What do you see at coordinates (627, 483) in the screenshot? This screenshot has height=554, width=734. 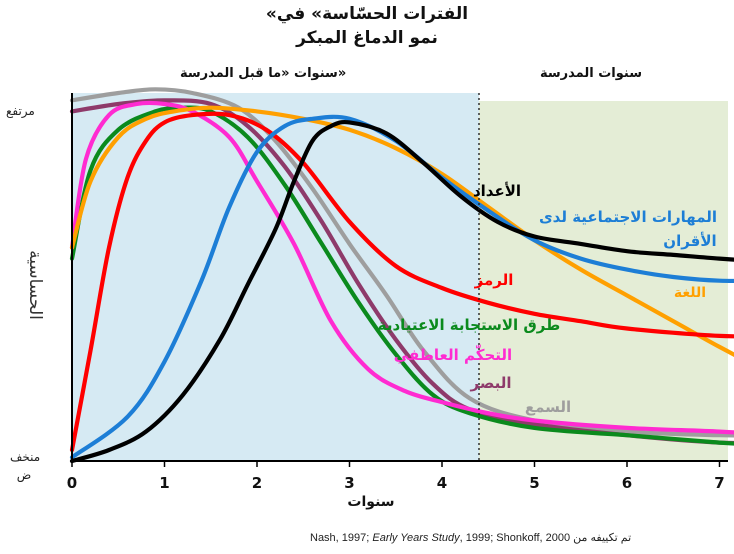 I see `x-tick-label-6: 6` at bounding box center [627, 483].